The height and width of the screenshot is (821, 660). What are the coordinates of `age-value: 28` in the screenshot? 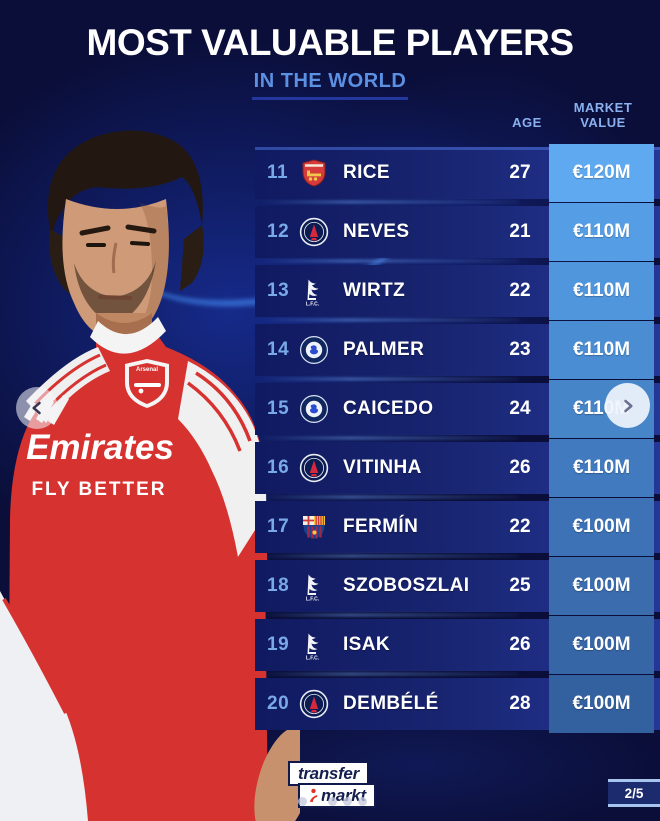 It's located at (520, 703).